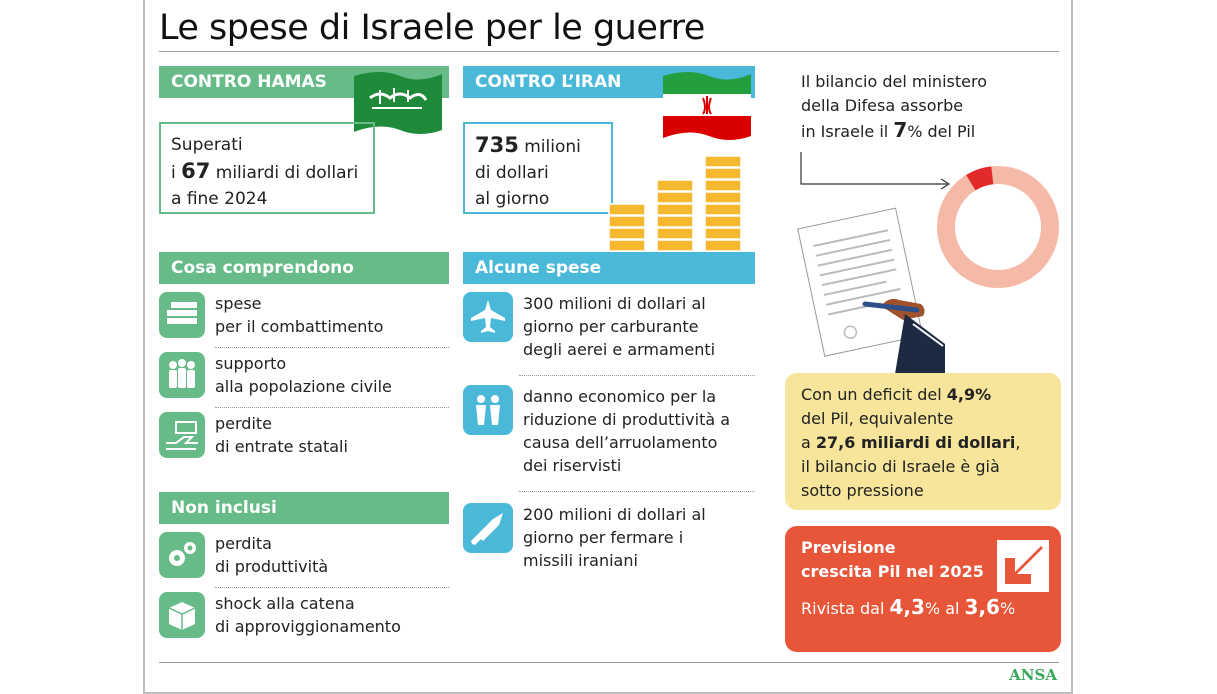  Describe the element at coordinates (1033, 675) in the screenshot. I see `source-logo: ANSA` at that location.